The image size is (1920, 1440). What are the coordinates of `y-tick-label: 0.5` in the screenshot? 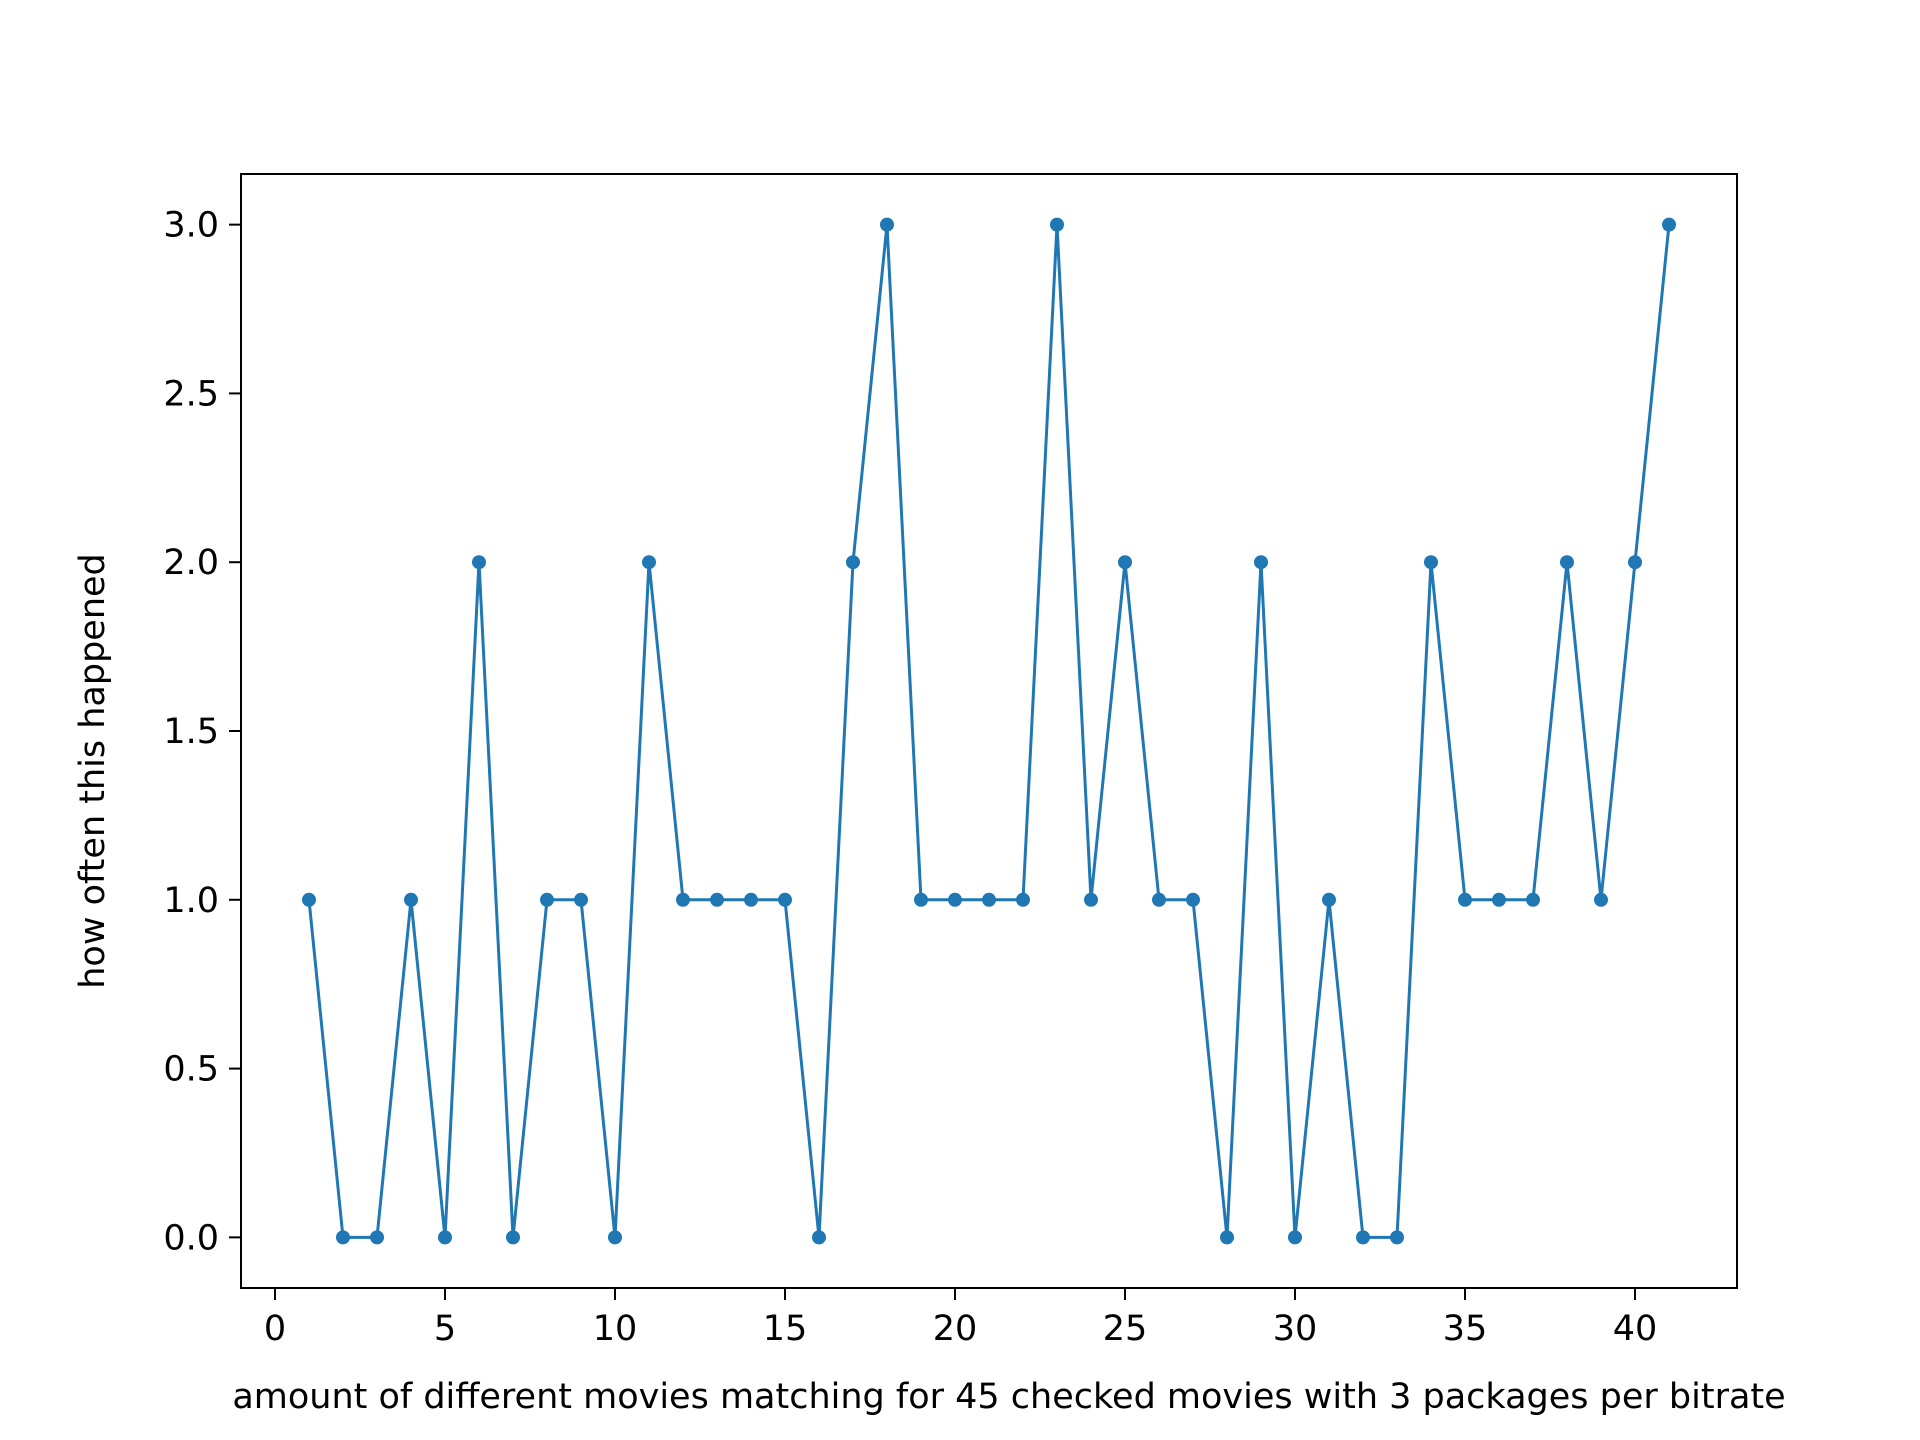 It's located at (191, 1070).